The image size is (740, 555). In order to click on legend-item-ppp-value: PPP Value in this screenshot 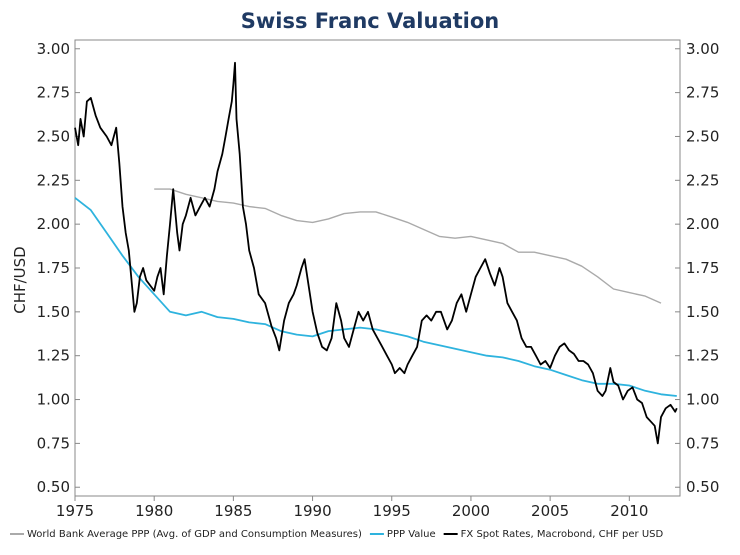, I will do `click(402, 534)`.